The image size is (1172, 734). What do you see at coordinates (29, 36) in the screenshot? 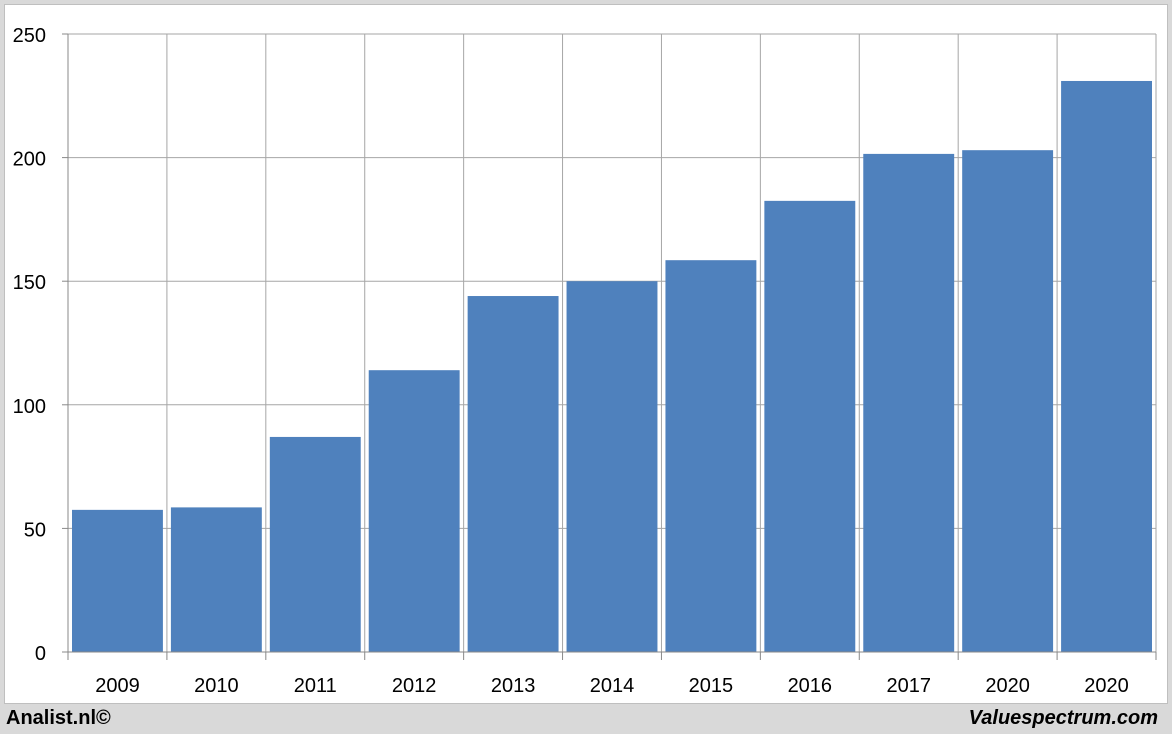
I see `y-tick-label: 250` at bounding box center [29, 36].